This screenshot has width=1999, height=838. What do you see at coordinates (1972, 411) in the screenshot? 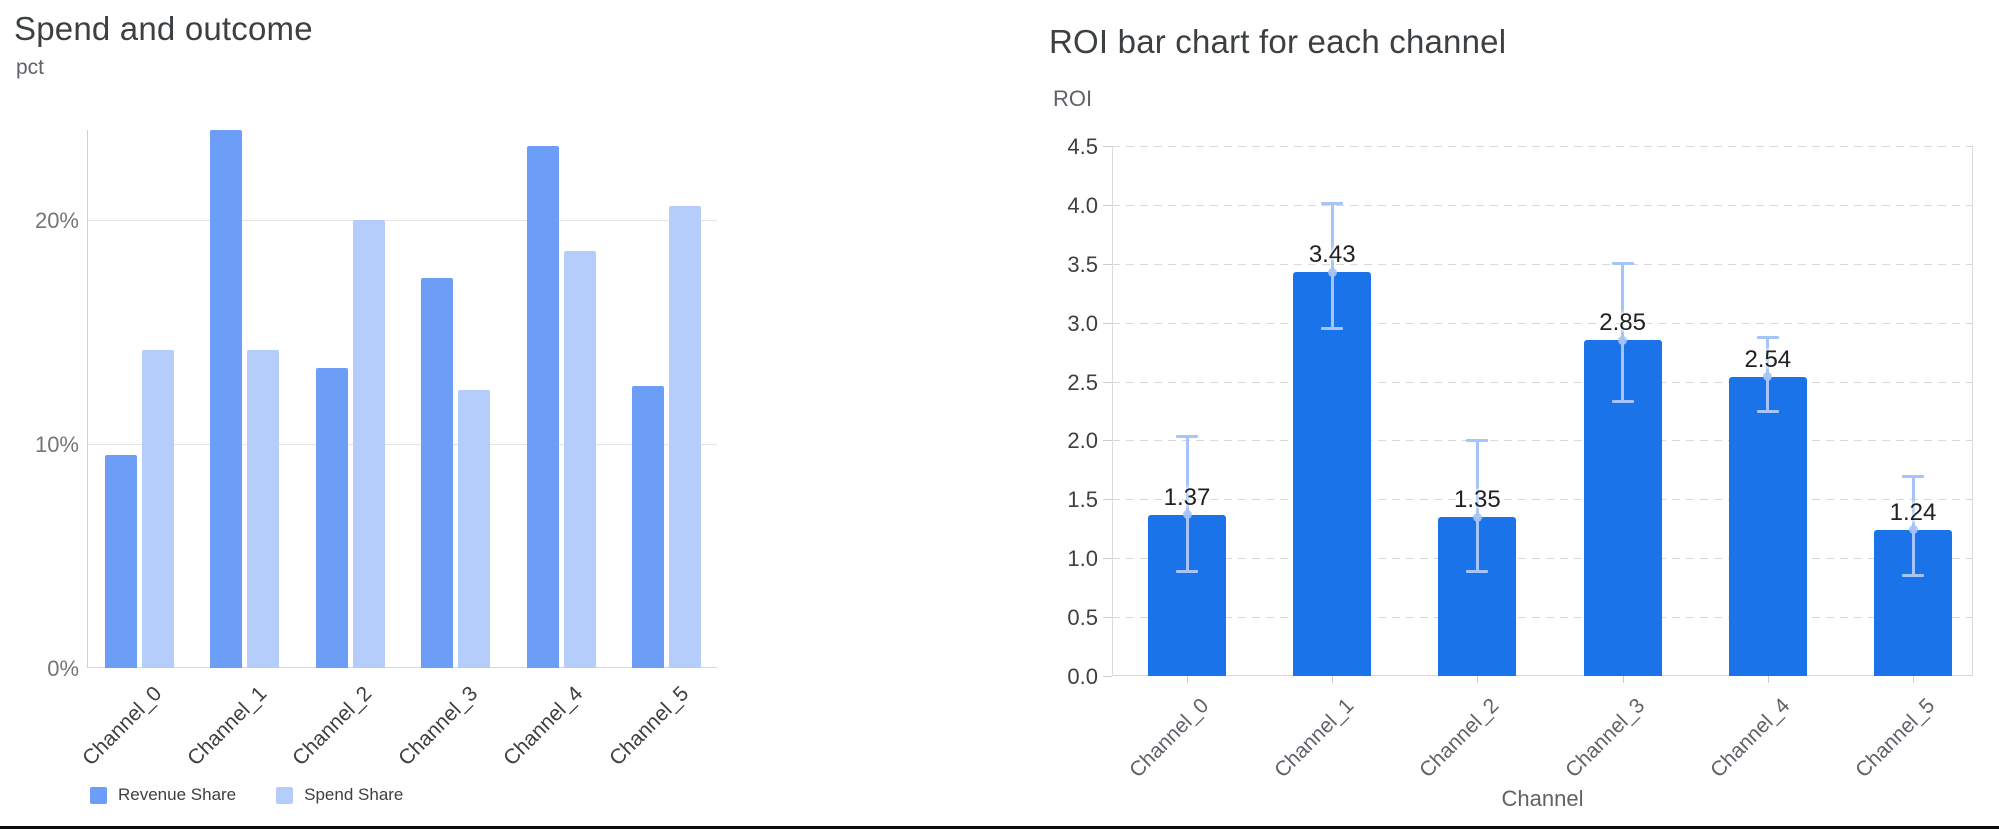
I see `plot-right-border` at bounding box center [1972, 411].